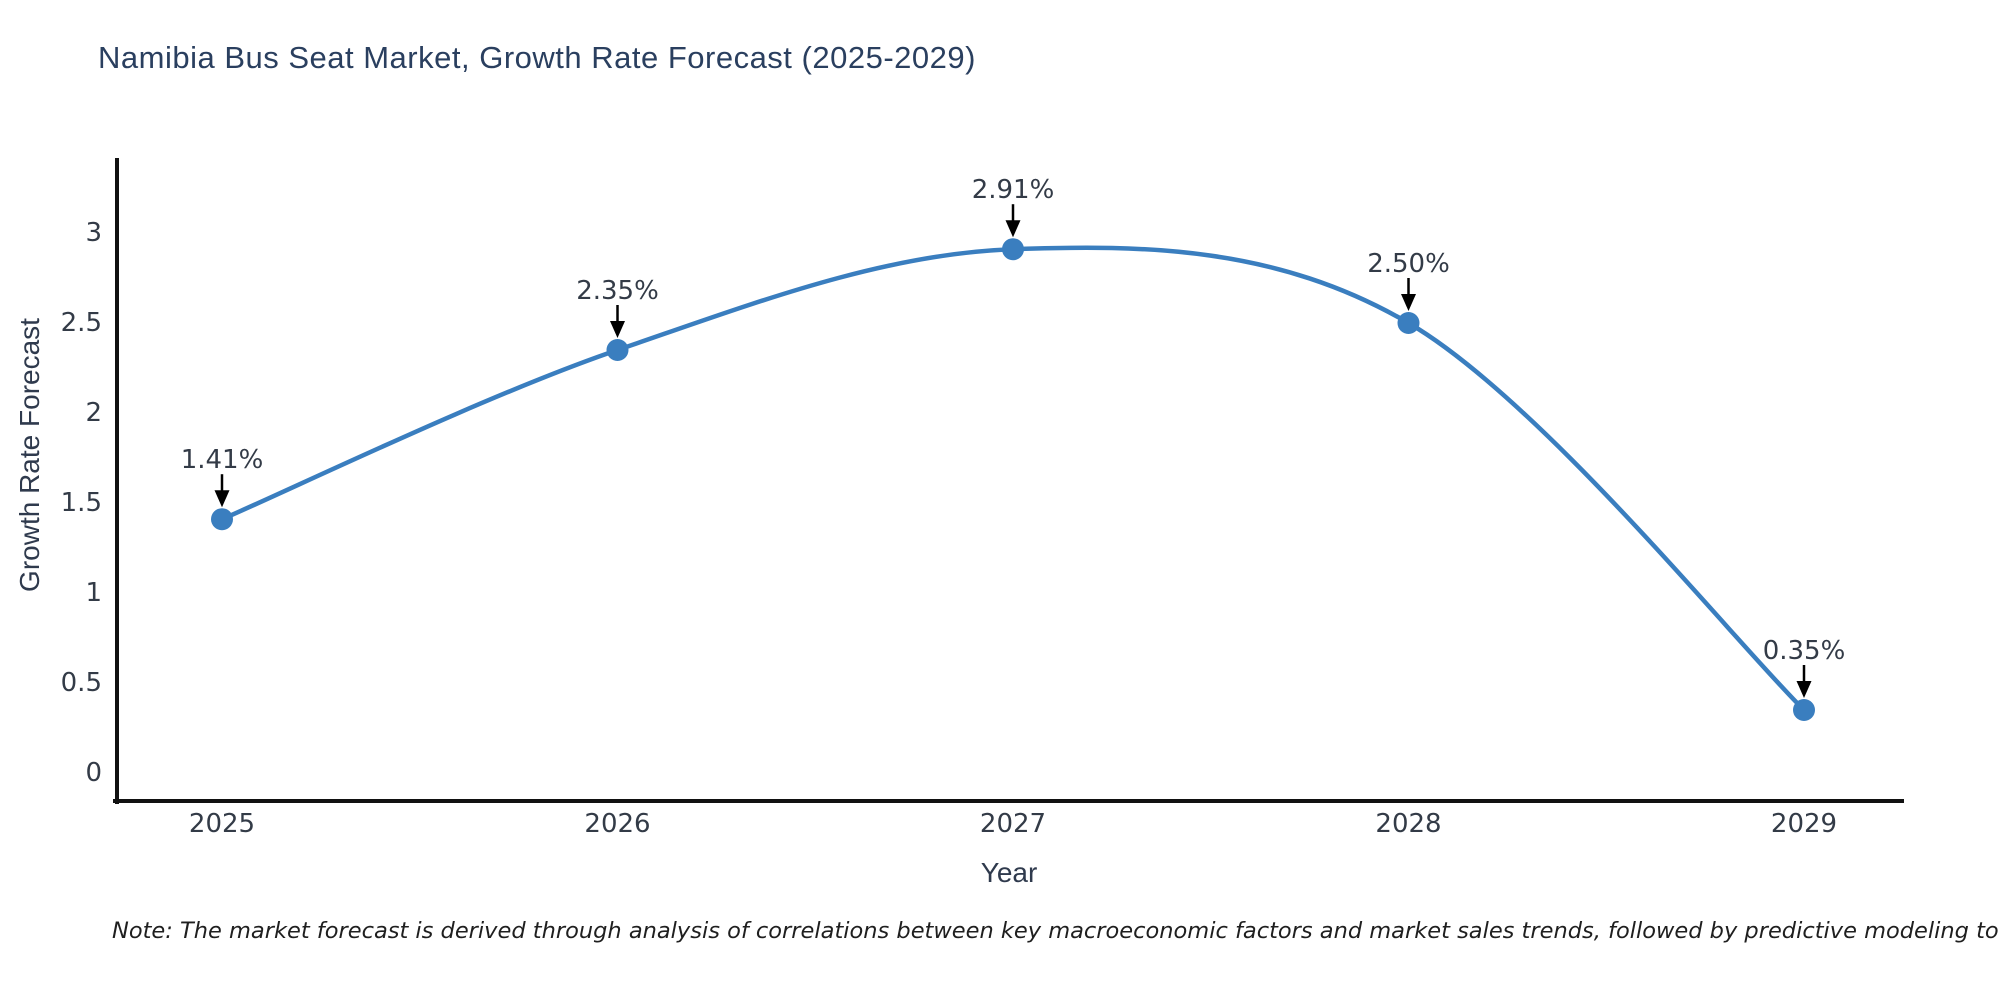  What do you see at coordinates (1408, 264) in the screenshot?
I see `annotation-value-label: 2.50%` at bounding box center [1408, 264].